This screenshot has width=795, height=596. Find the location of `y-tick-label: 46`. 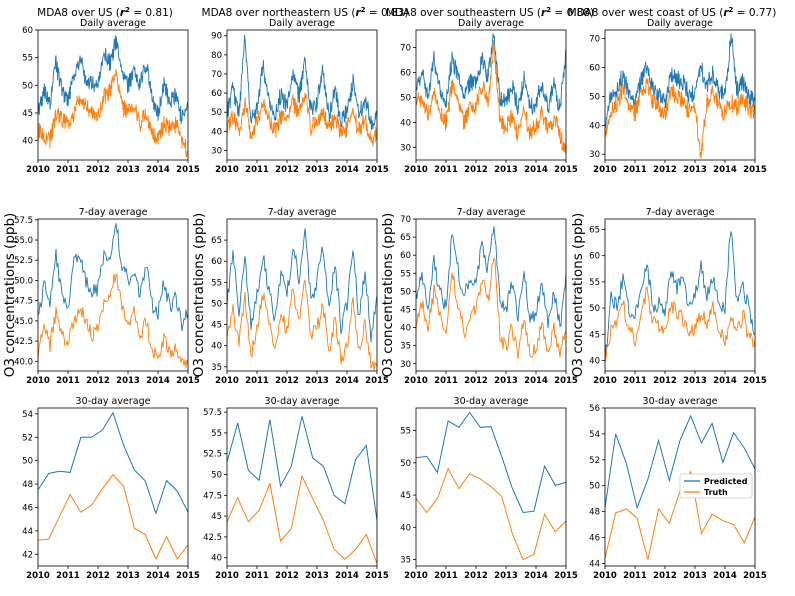

y-tick-label: 46 is located at coordinates (27, 508).